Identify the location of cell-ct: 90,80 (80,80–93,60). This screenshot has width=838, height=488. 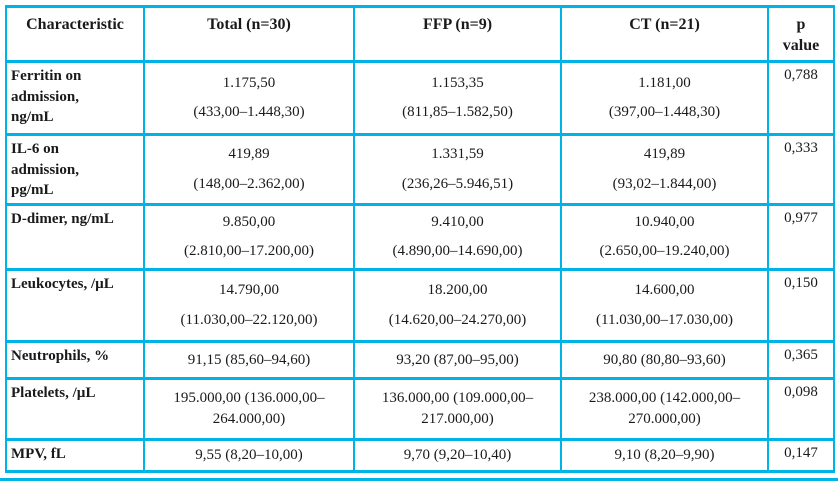
(664, 360).